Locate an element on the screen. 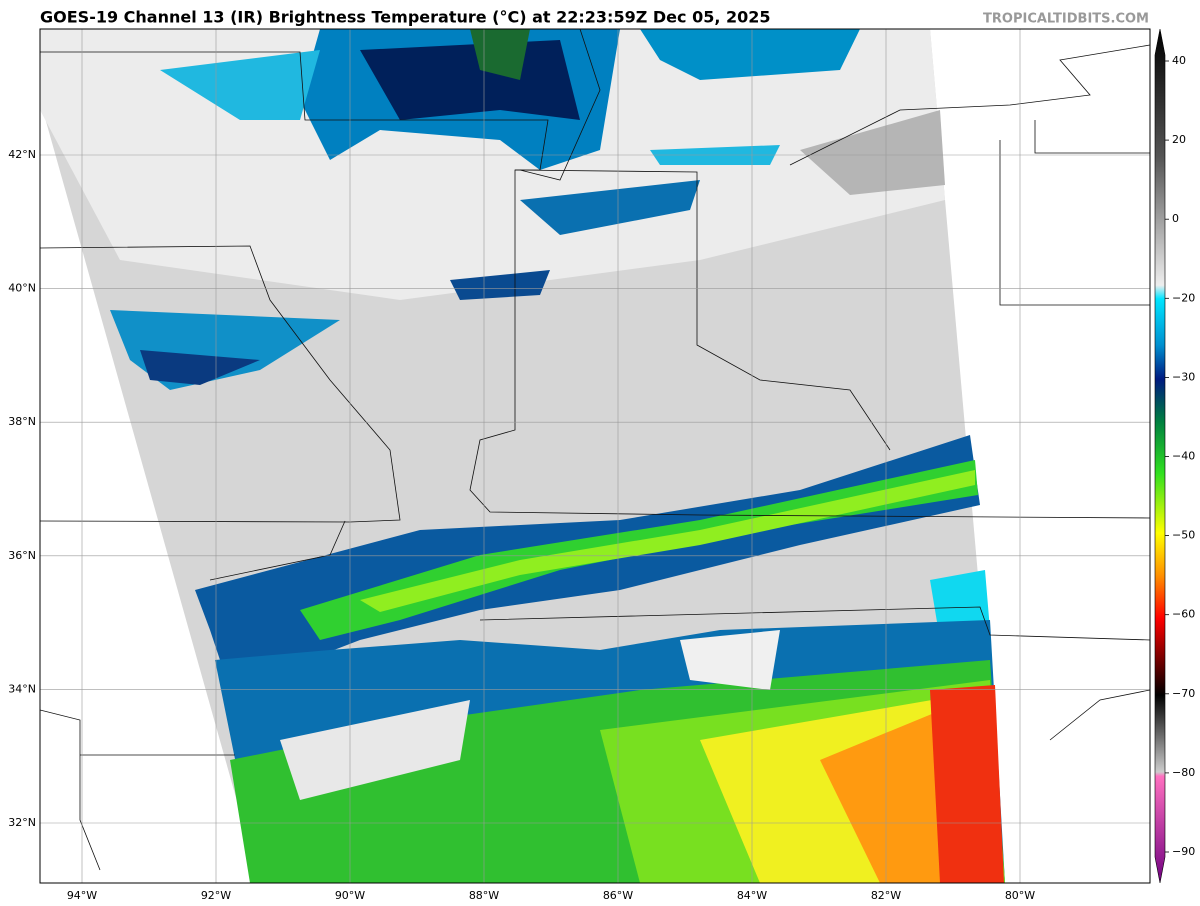 The image size is (1200, 906). lat-label: 36°N is located at coordinates (22, 555).